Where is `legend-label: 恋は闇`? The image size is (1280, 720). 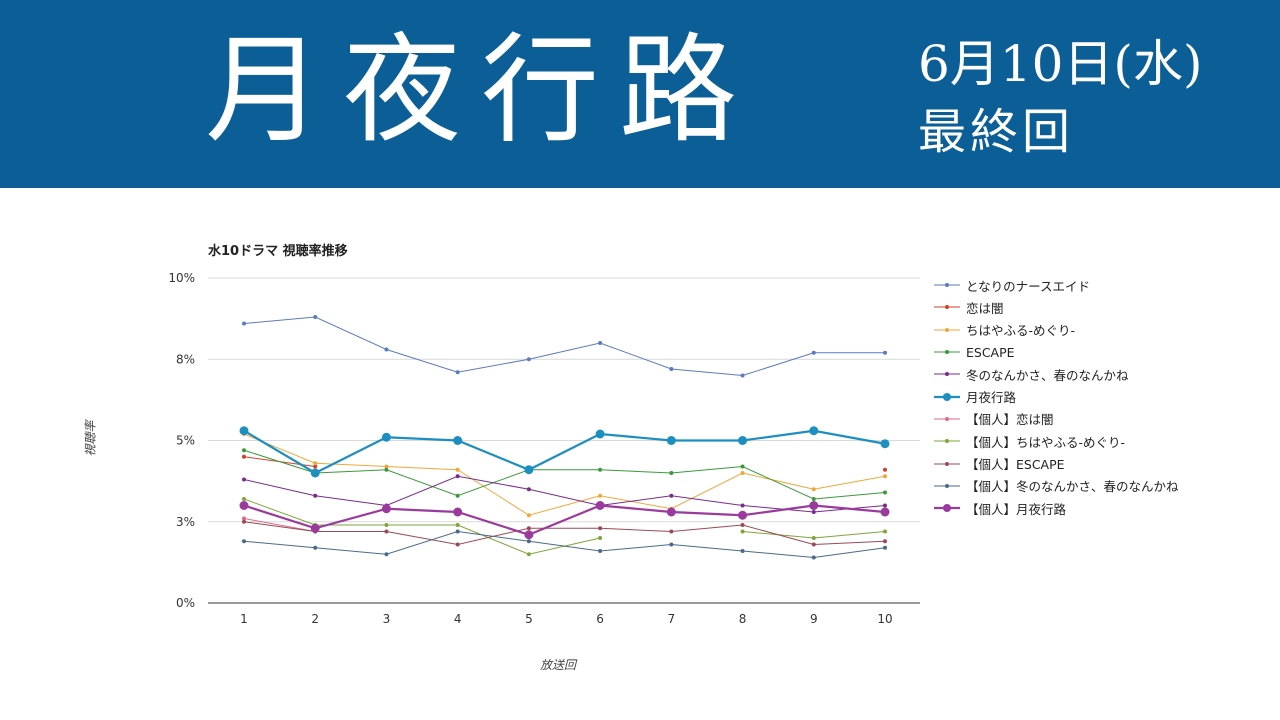
legend-label: 恋は闇 is located at coordinates (985, 308).